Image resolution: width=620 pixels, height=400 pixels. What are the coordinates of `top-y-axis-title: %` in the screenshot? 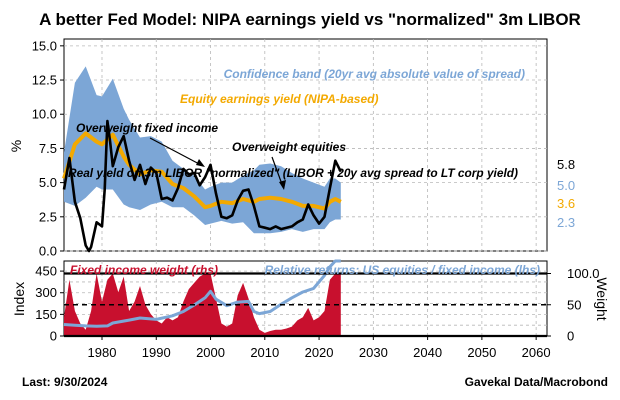 It's located at (16, 146).